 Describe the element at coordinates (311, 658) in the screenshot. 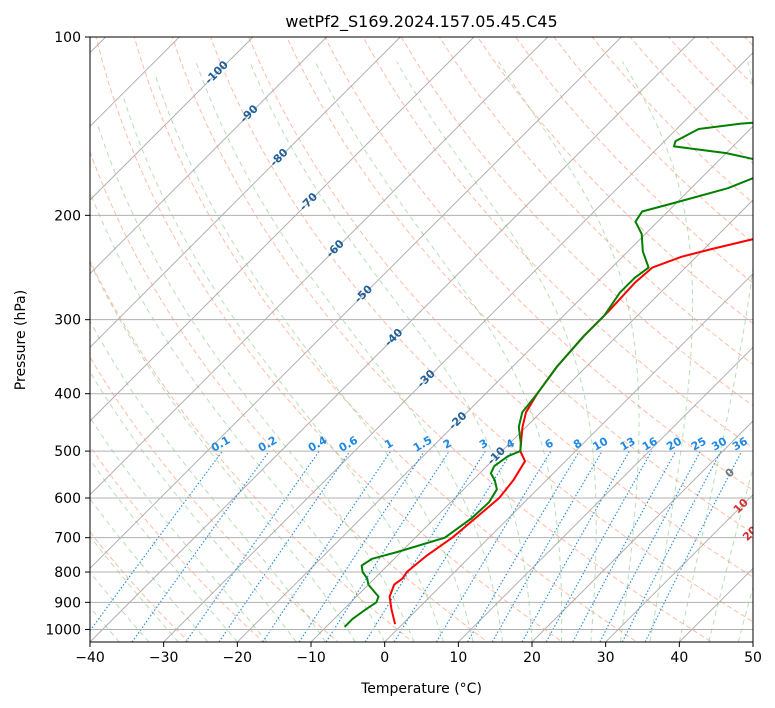

I see `x-tick-label: −10` at that location.